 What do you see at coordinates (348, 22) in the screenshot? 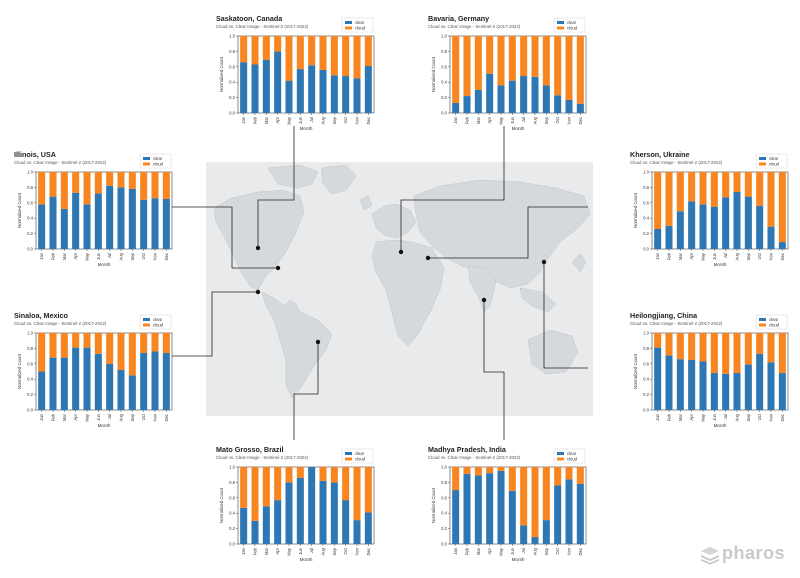
I see `legend-swatch-clear` at bounding box center [348, 22].